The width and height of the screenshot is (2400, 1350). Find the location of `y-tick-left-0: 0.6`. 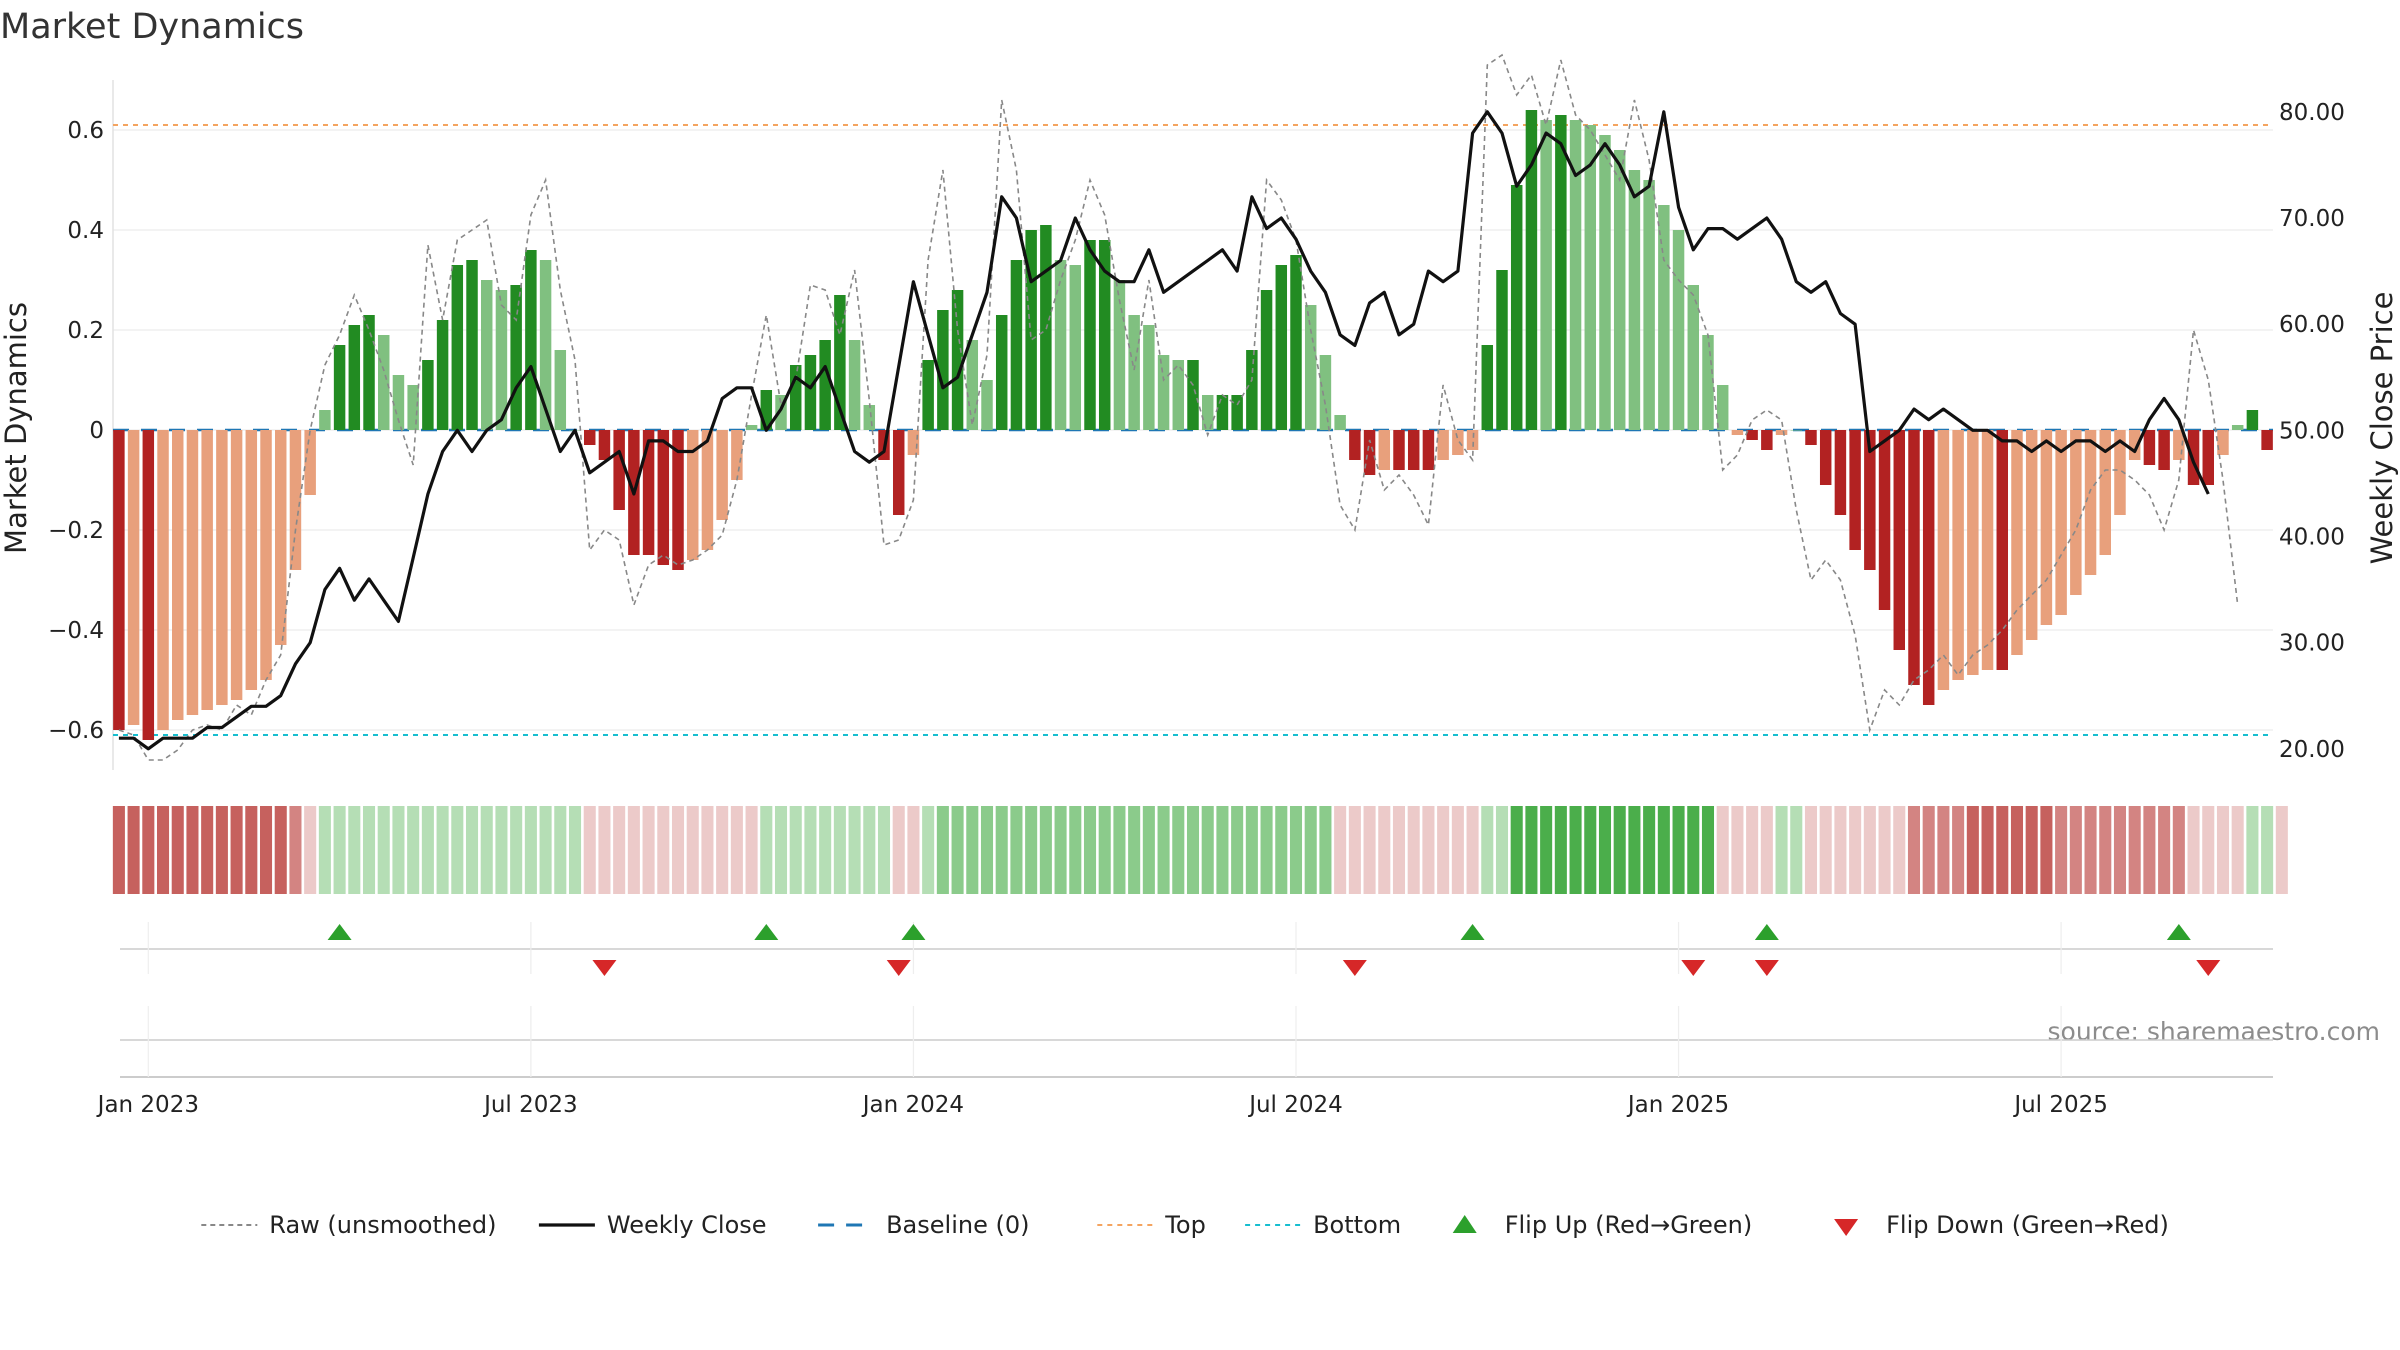

y-tick-left-0: 0.6 is located at coordinates (85, 131).